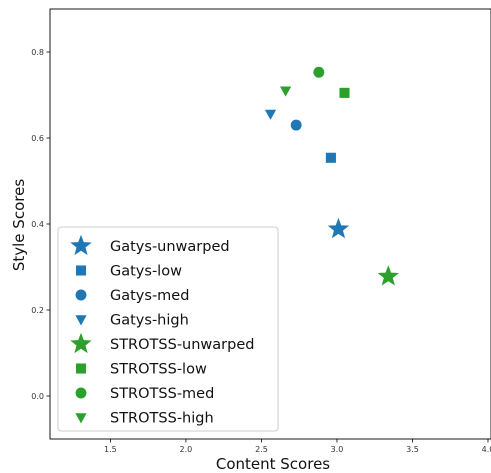 The width and height of the screenshot is (491, 473). I want to click on point-gatys-unwarped, so click(338, 228).